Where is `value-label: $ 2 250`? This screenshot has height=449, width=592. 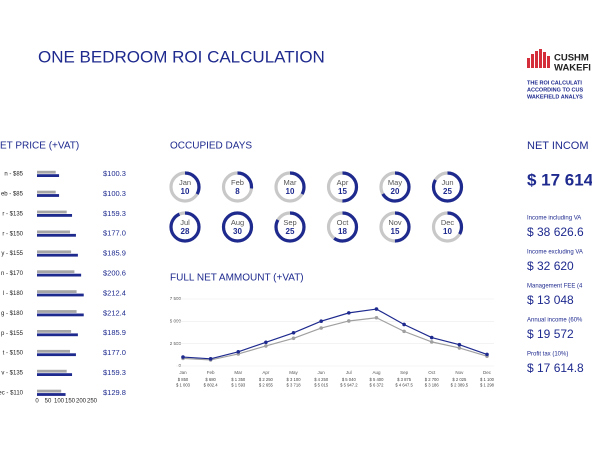 value-label: $ 2 250 is located at coordinates (266, 379).